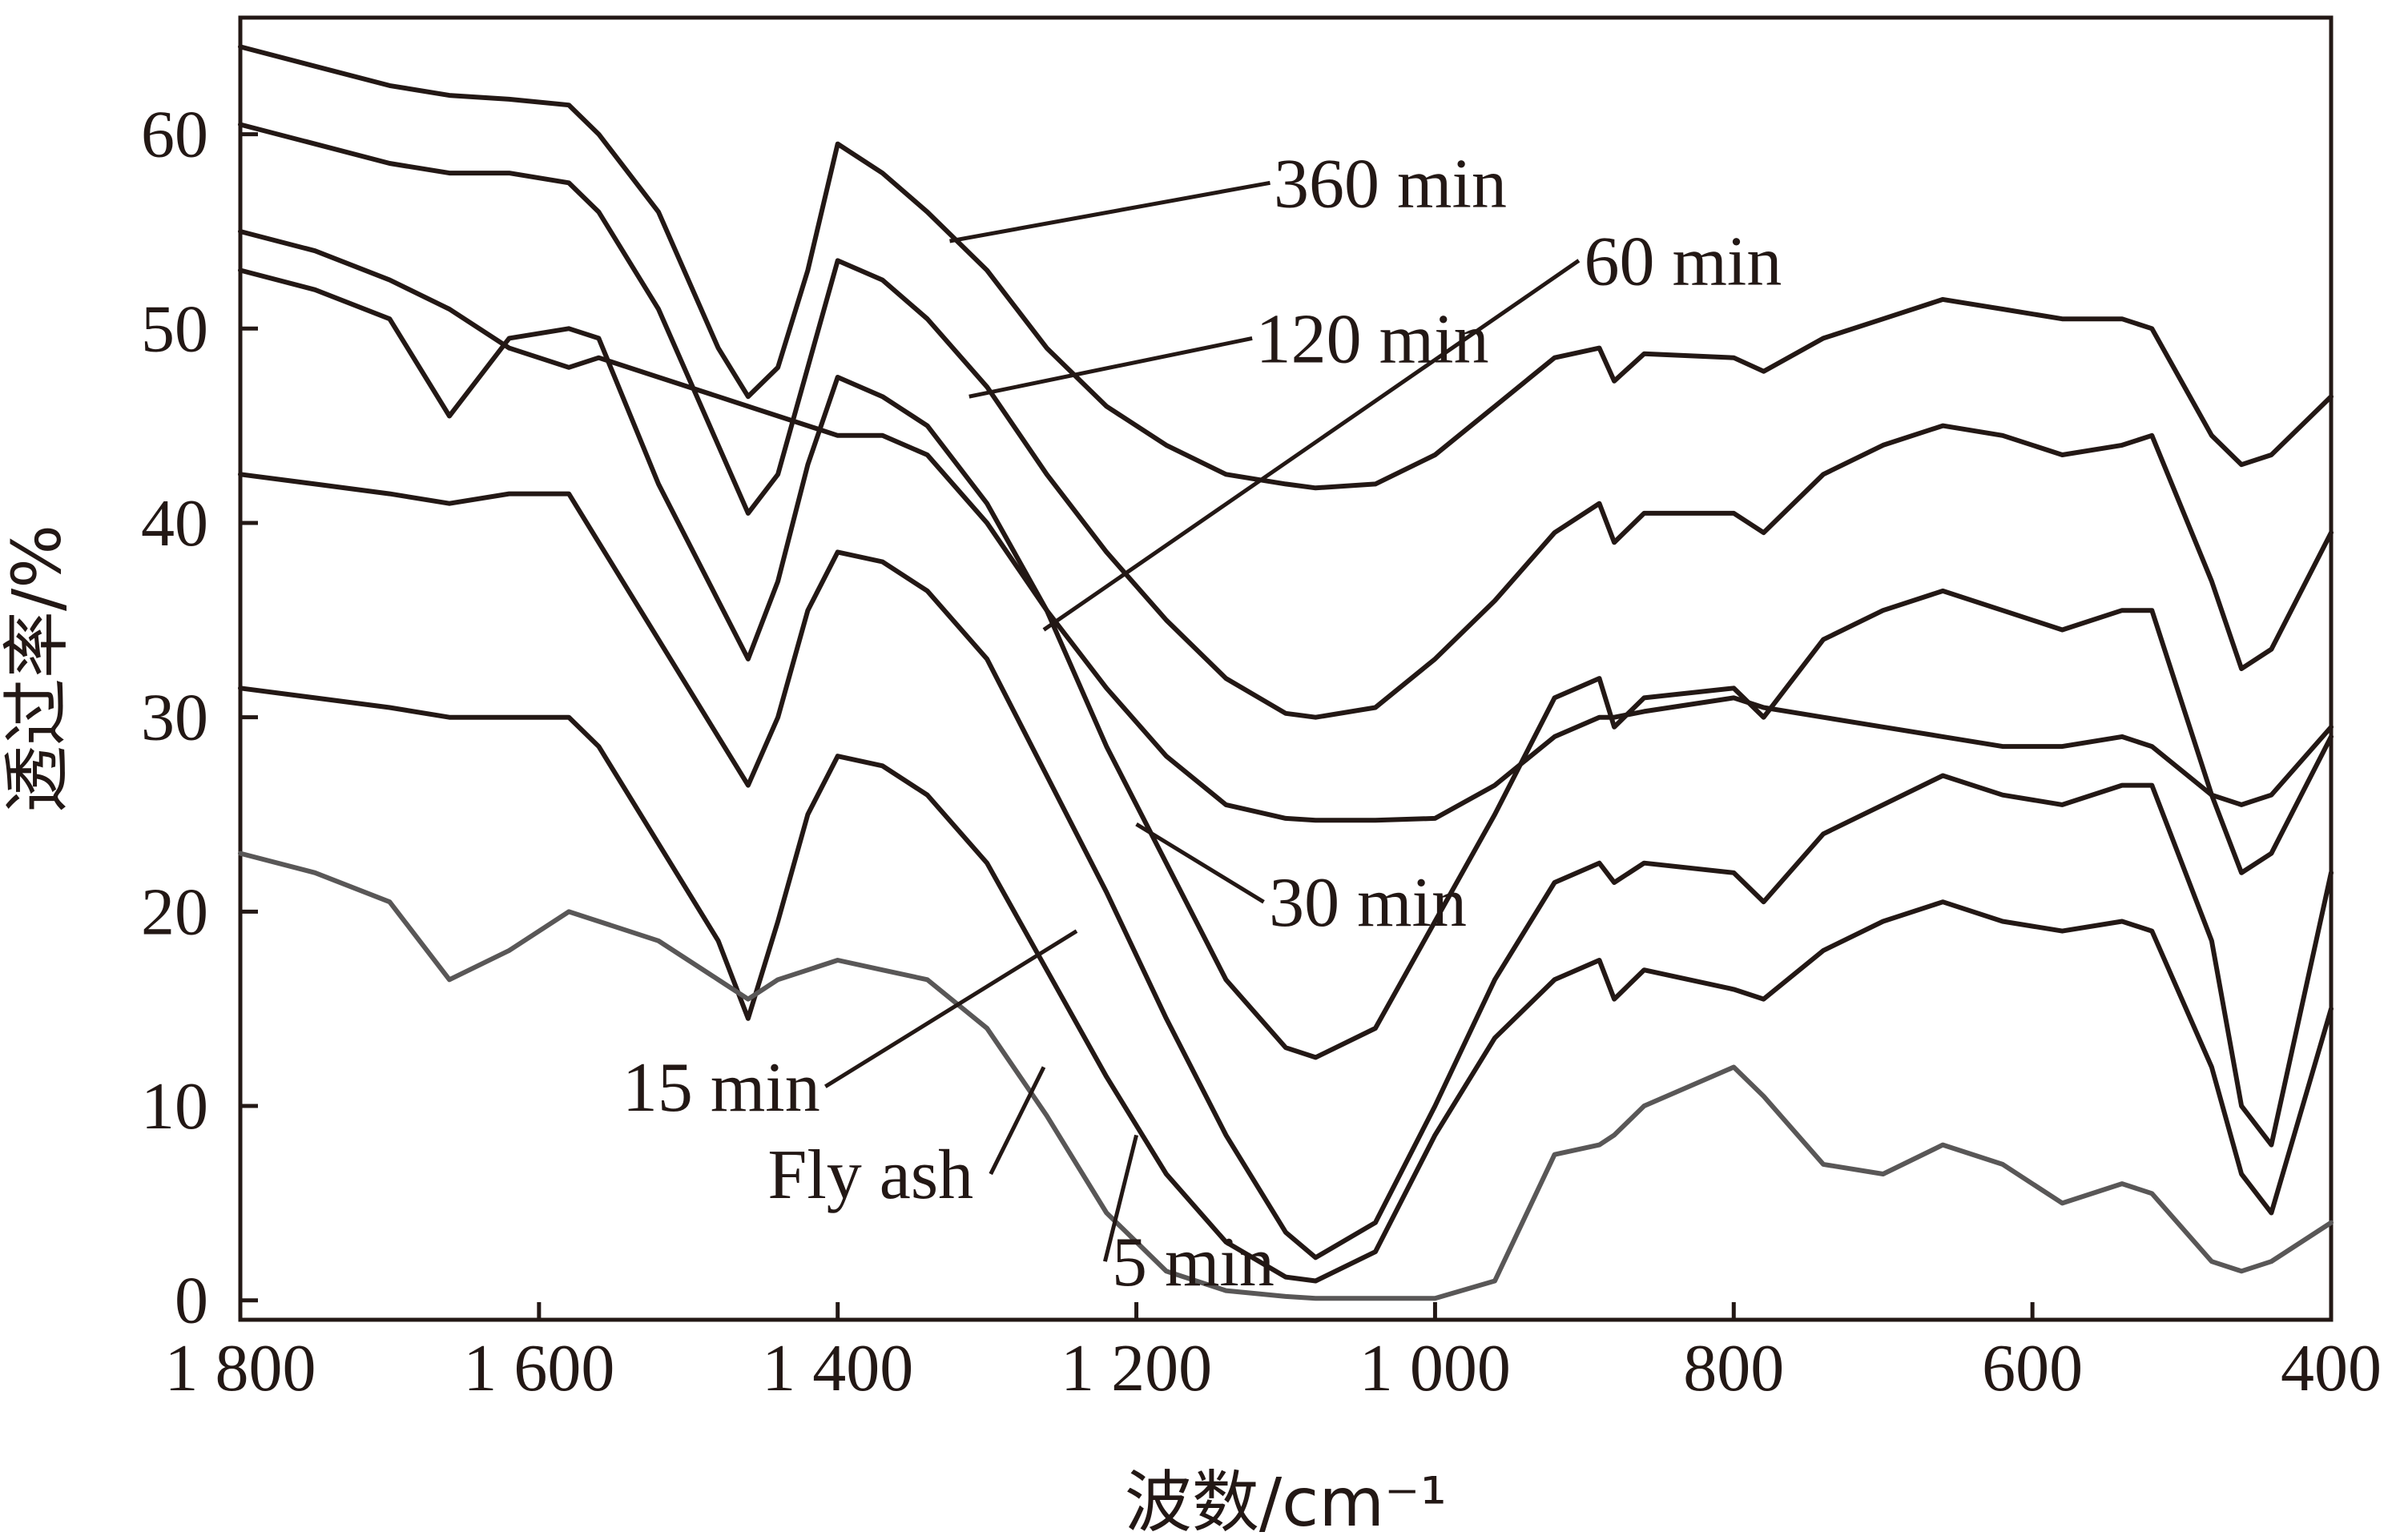 This screenshot has width=2396, height=1540. I want to click on annotation-leader-30-min, so click(1200, 863).